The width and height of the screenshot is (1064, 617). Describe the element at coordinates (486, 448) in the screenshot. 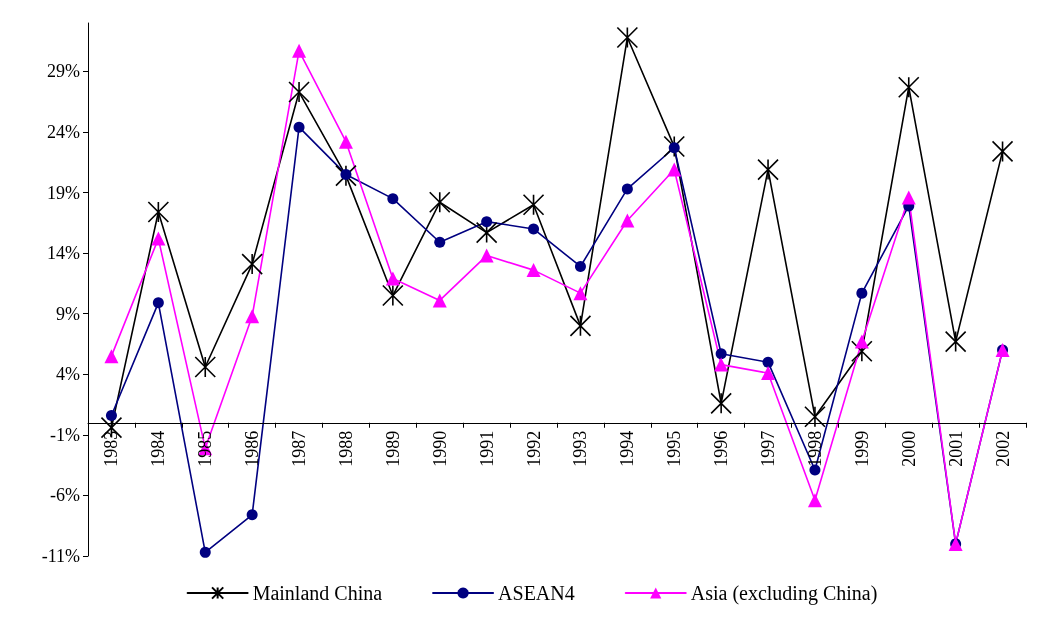

I see `x-tick-label: 1991` at that location.